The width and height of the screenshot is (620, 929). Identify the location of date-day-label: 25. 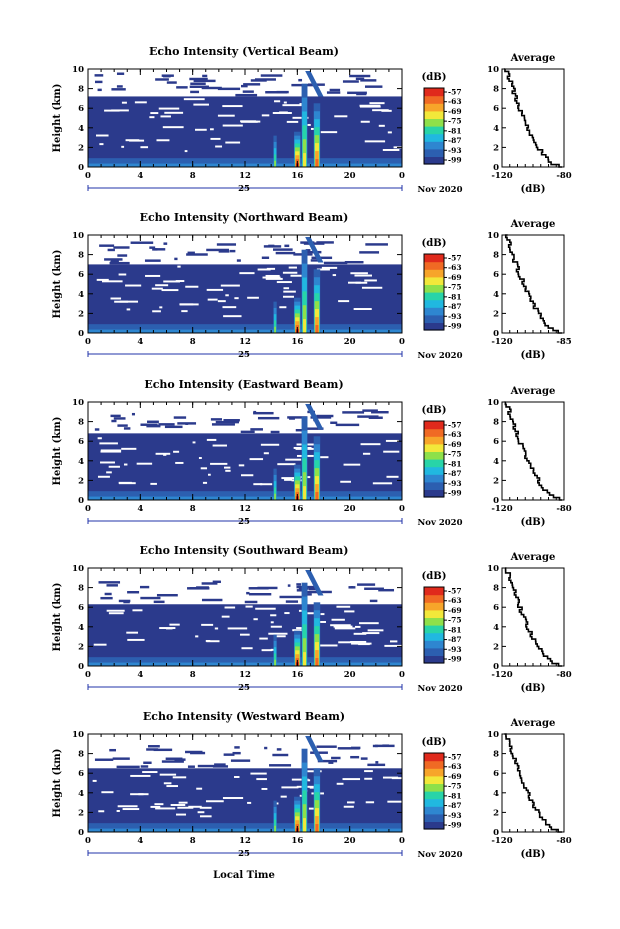
(244, 688).